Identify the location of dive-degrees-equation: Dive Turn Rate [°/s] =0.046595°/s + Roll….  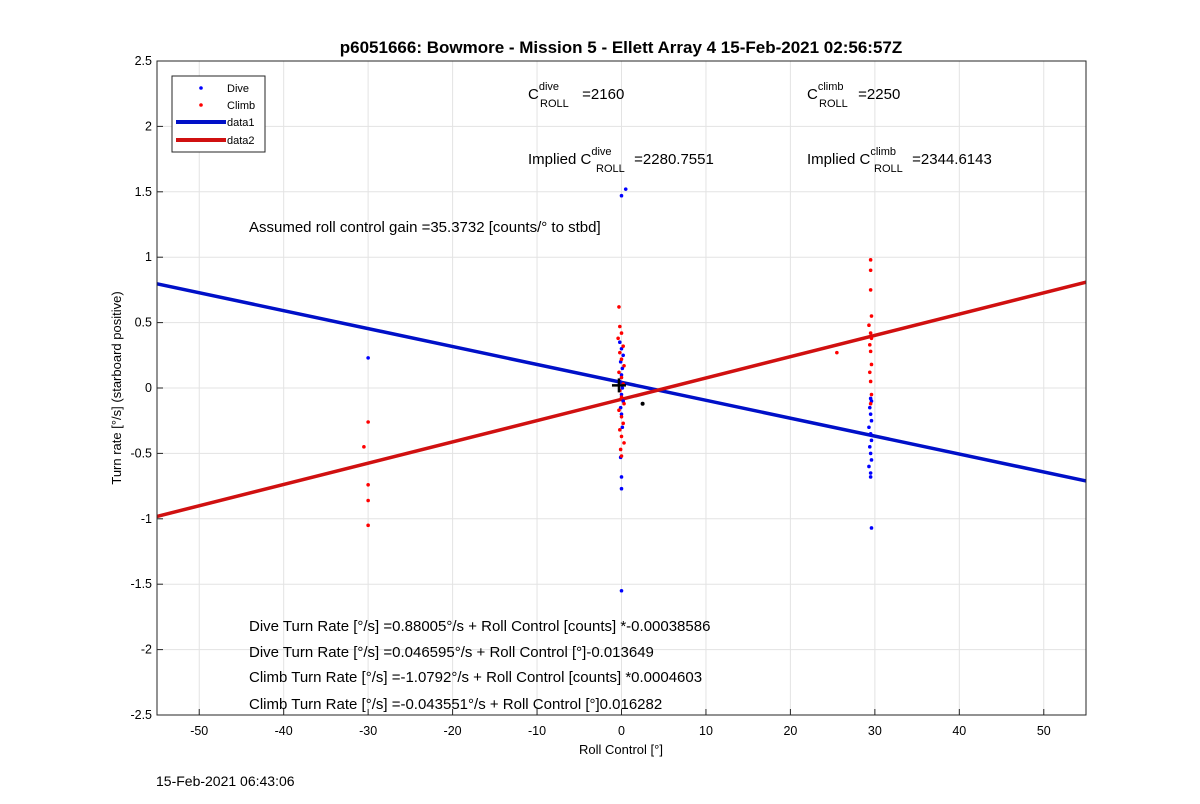
(451, 652).